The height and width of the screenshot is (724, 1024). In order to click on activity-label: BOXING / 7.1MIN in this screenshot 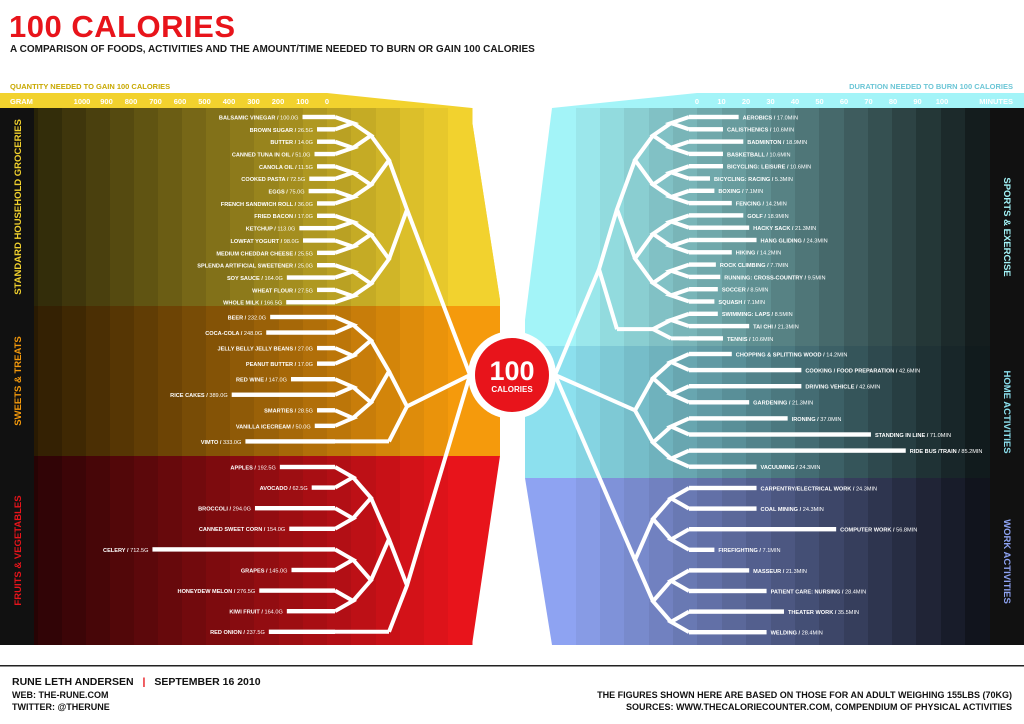, I will do `click(740, 192)`.